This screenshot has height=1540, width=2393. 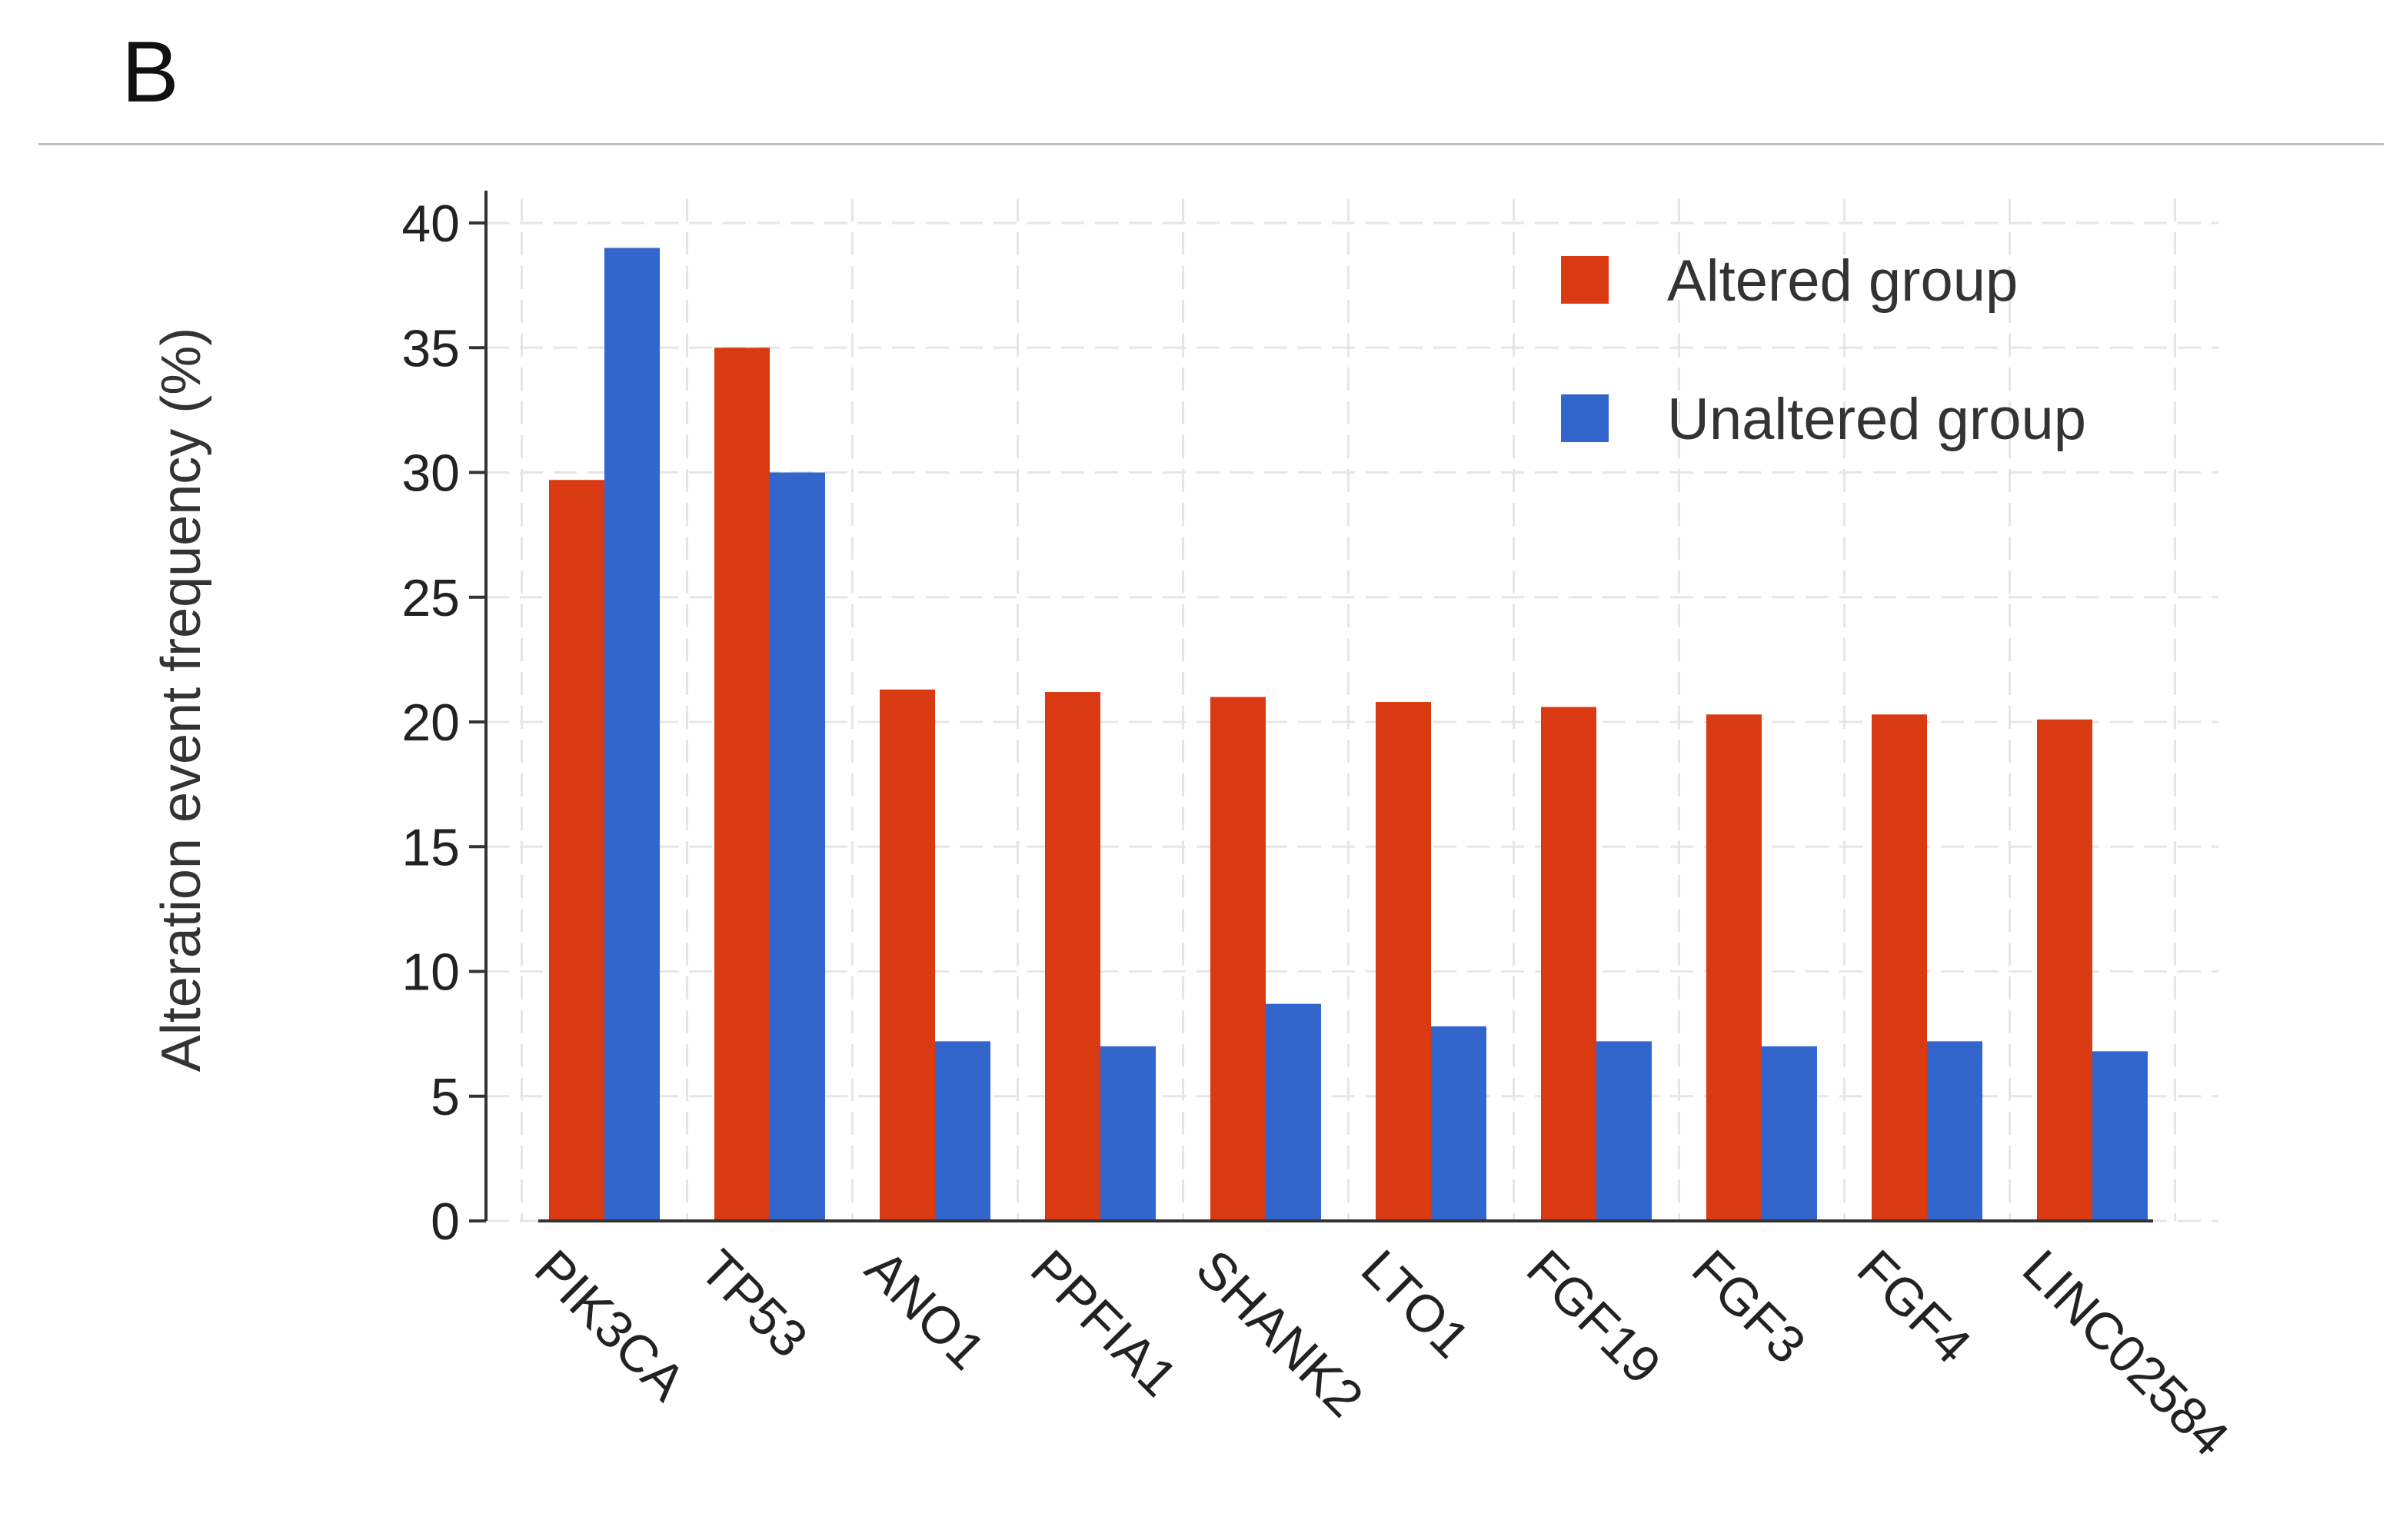 I want to click on bar-unaltered-ppfia1, so click(x=1128, y=1133).